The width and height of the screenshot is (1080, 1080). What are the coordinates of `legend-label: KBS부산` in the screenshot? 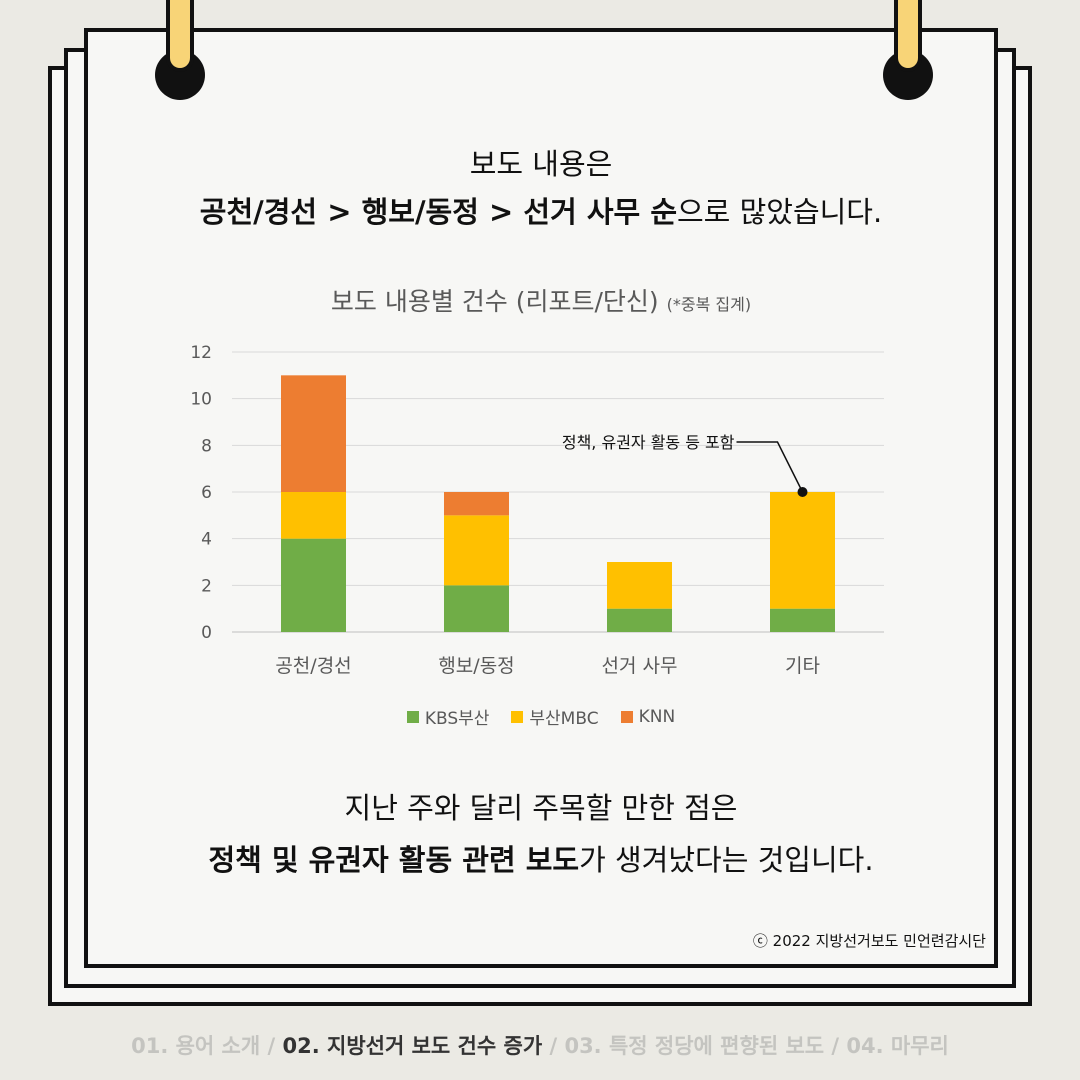 It's located at (457, 719).